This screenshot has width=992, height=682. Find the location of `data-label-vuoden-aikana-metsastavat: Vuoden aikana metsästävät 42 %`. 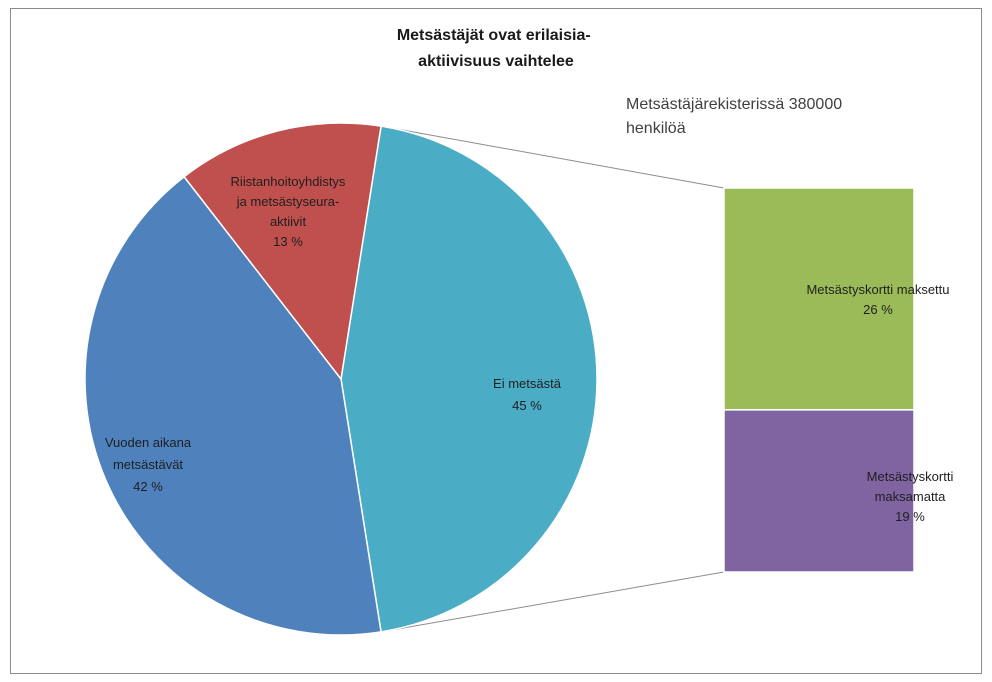

data-label-vuoden-aikana-metsastavat: Vuoden aikana metsästävät 42 % is located at coordinates (148, 464).